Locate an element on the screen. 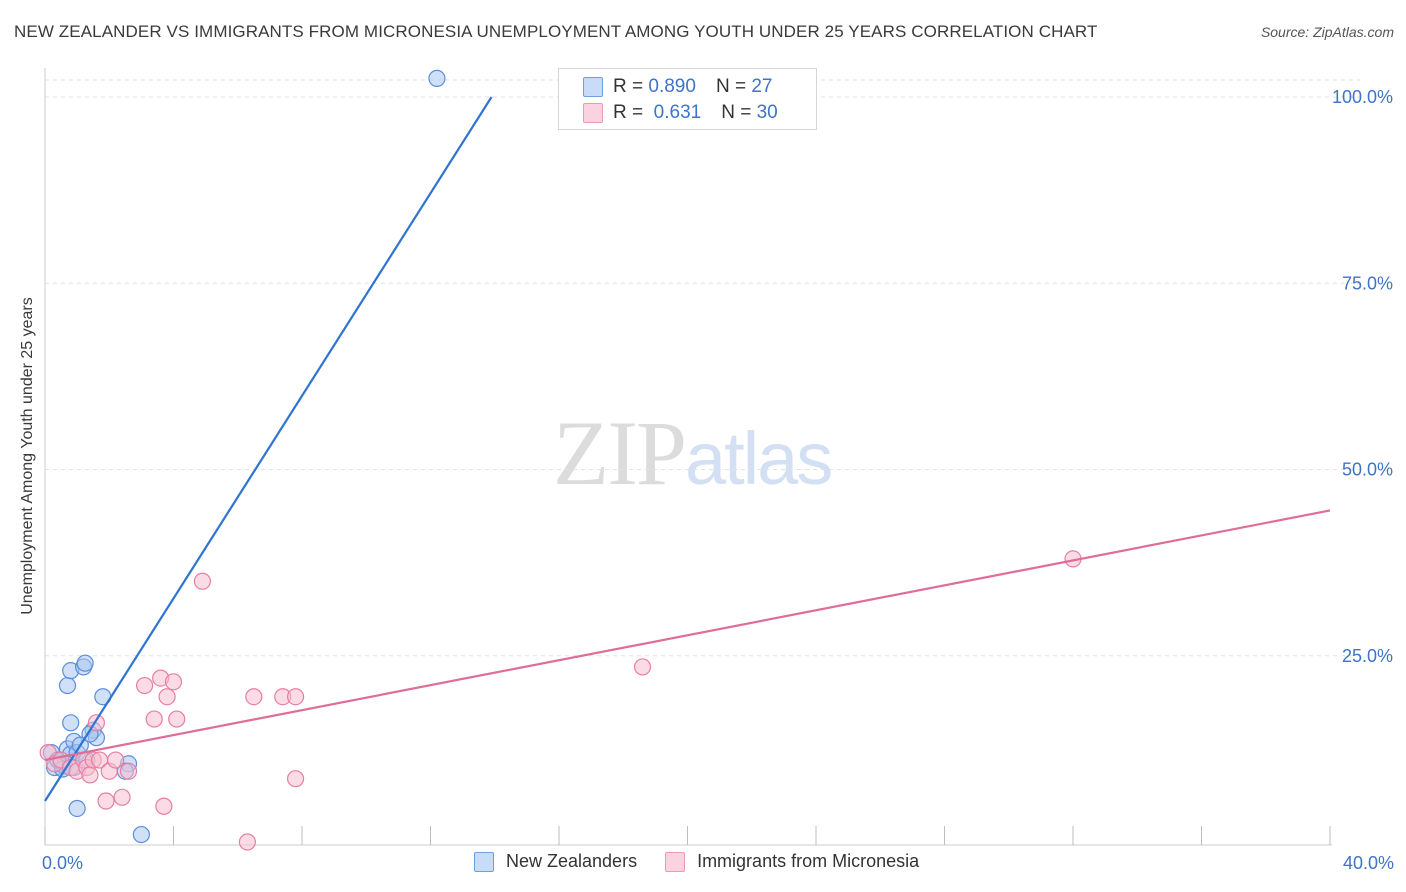 The image size is (1406, 892). watermark: ZIPatlas is located at coordinates (693, 453).